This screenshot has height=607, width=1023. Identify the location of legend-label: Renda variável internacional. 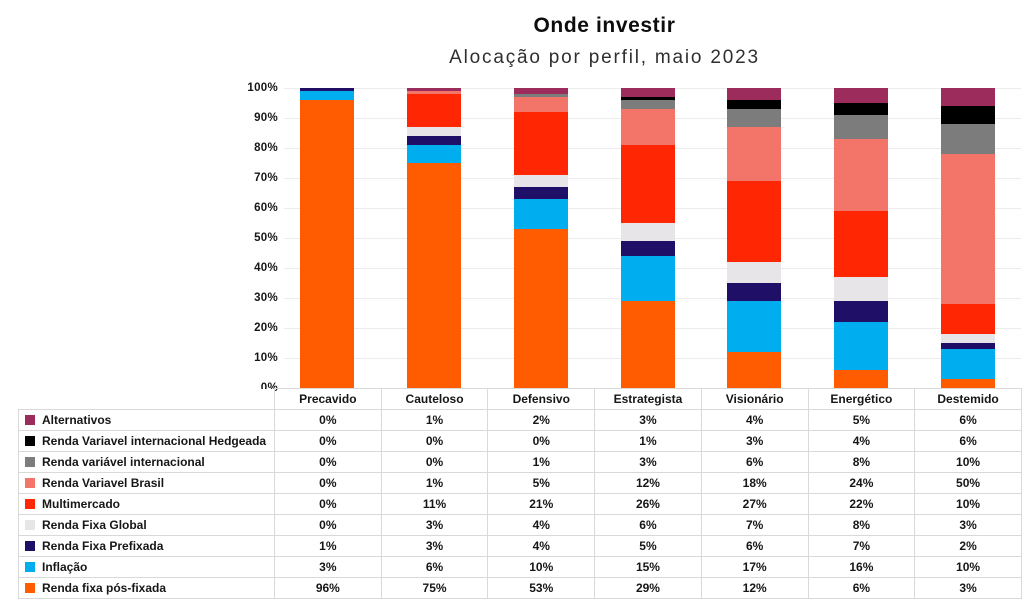
(123, 462).